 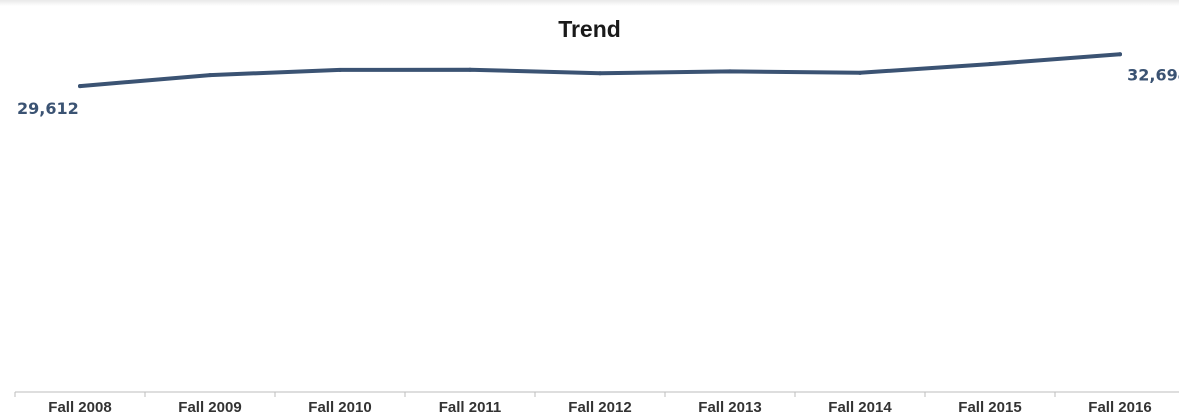 I want to click on x-axis-ticks, so click(x=535, y=394).